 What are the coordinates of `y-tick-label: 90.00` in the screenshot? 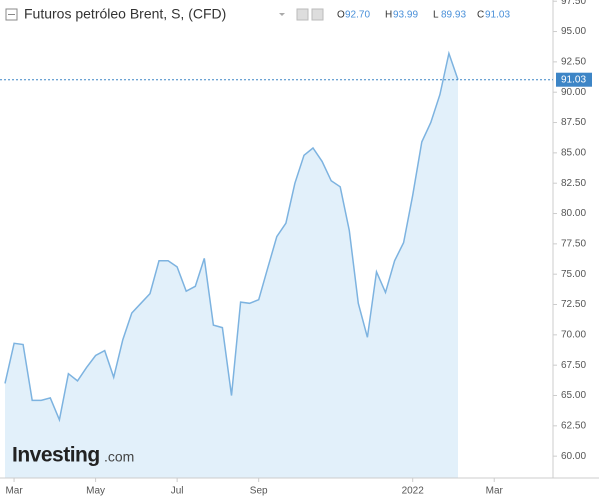 It's located at (573, 92).